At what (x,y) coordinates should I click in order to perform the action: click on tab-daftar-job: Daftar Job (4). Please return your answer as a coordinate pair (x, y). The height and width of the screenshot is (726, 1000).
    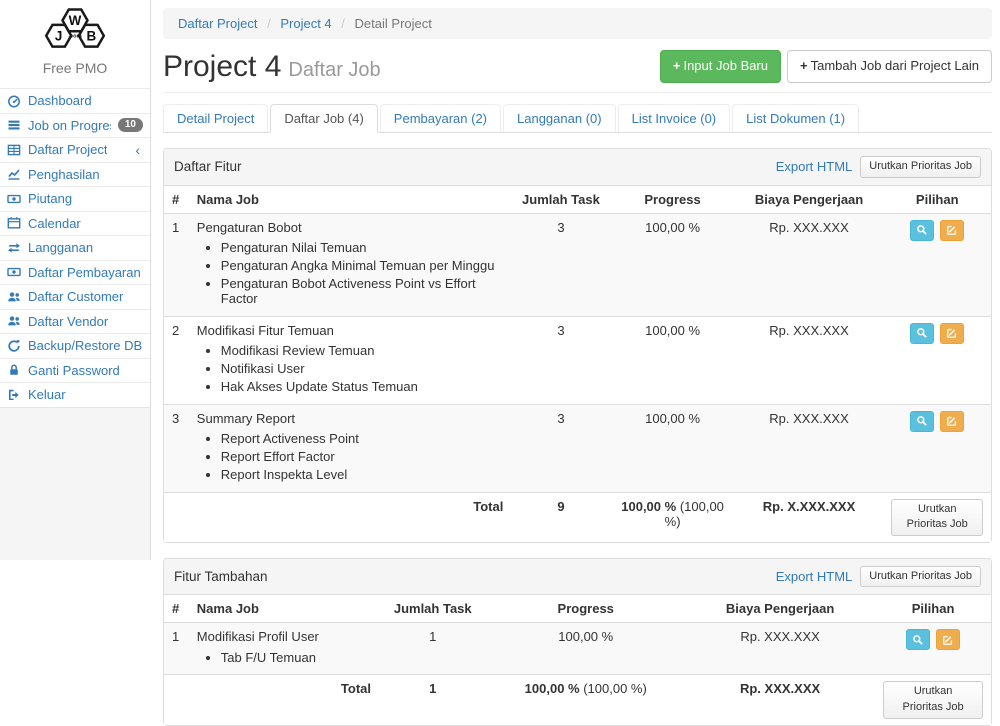
    Looking at the image, I should click on (324, 118).